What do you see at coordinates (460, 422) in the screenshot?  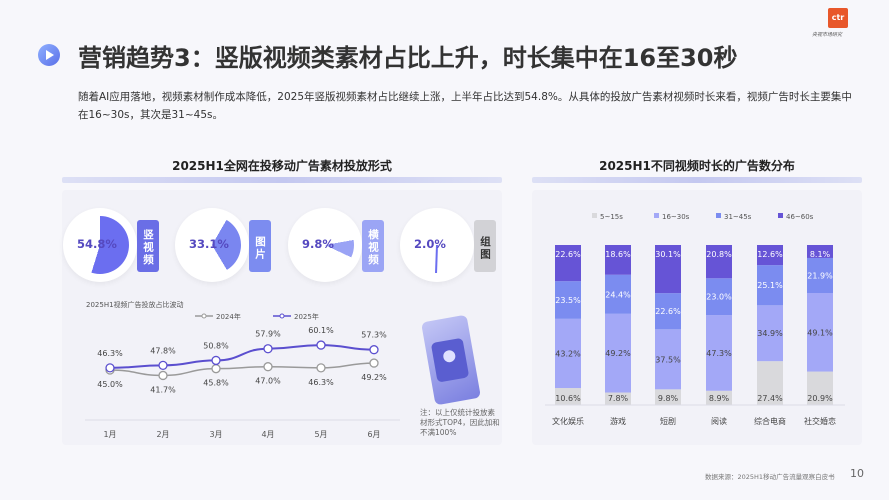 I see `note: 注：以上仅统计投放素材形式TOP4，因此加和不满100%` at bounding box center [460, 422].